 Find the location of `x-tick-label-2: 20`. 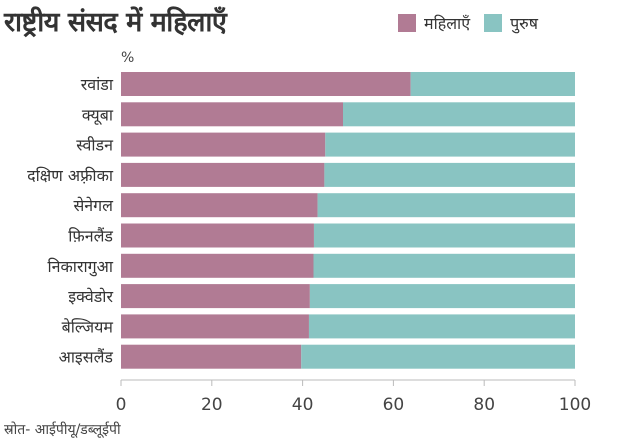

x-tick-label-2: 20 is located at coordinates (212, 405).